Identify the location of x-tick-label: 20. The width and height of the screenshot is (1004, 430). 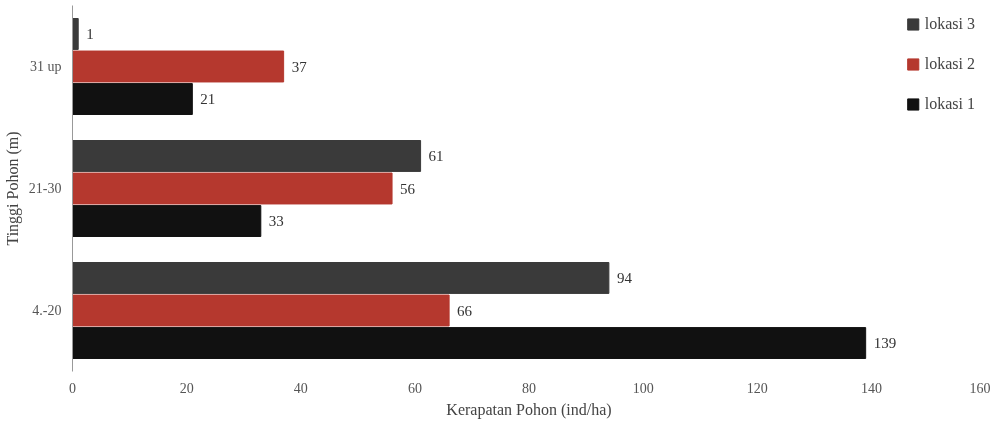
(186, 388).